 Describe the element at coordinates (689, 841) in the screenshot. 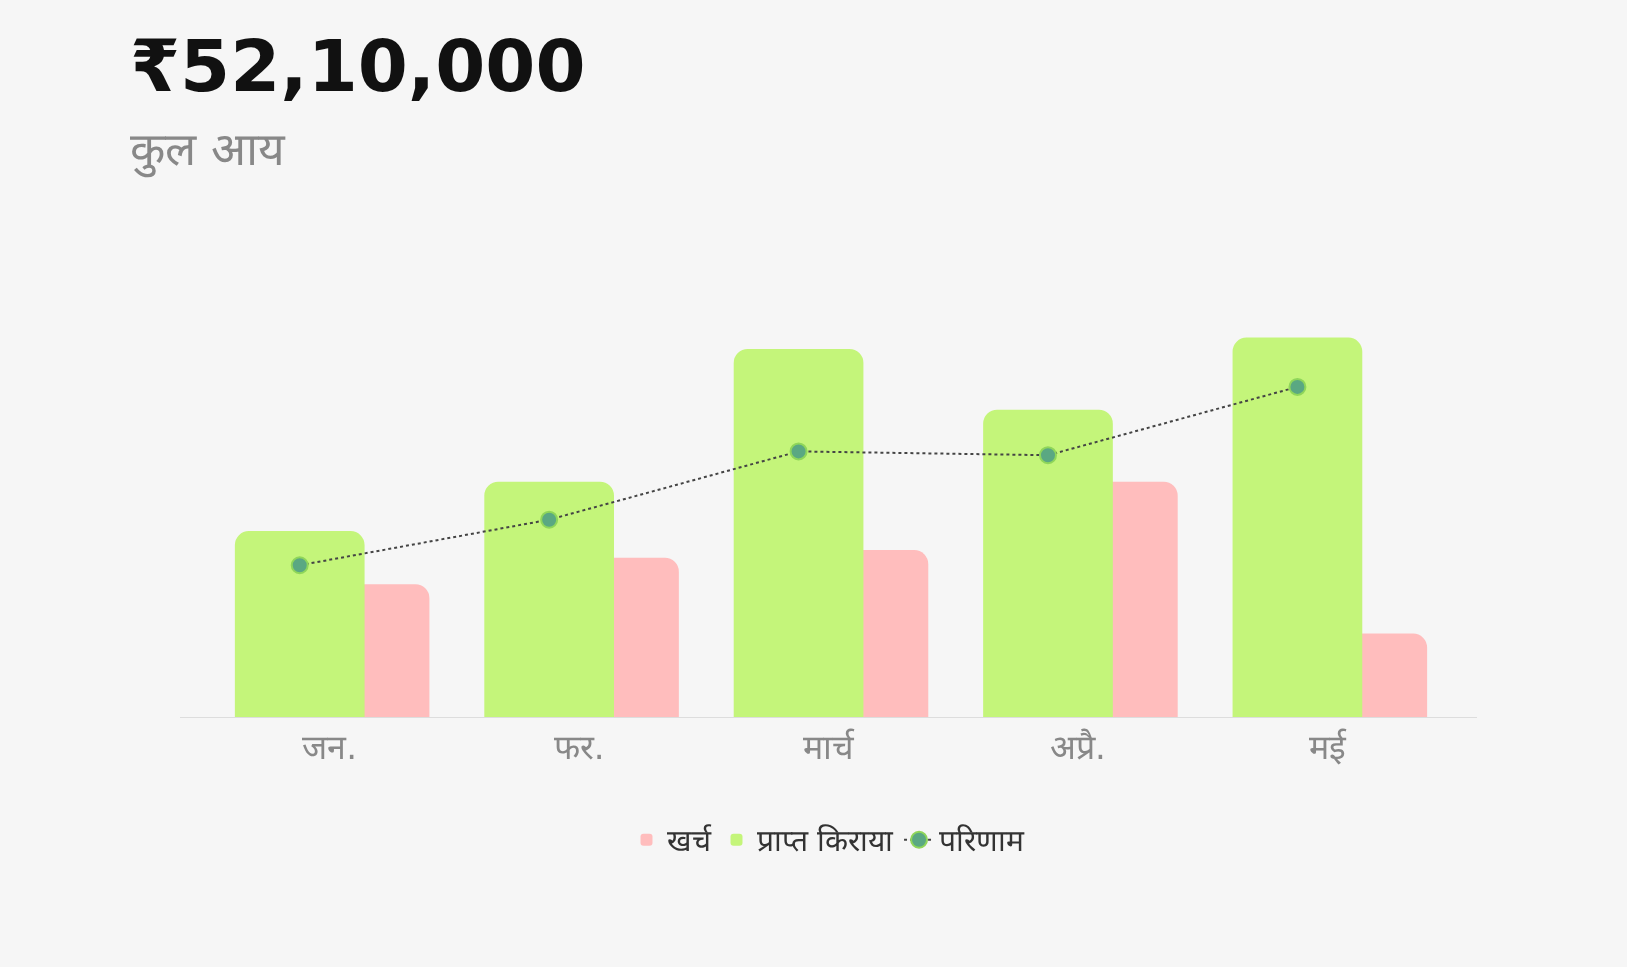

I see `legend-label: खर्च` at that location.